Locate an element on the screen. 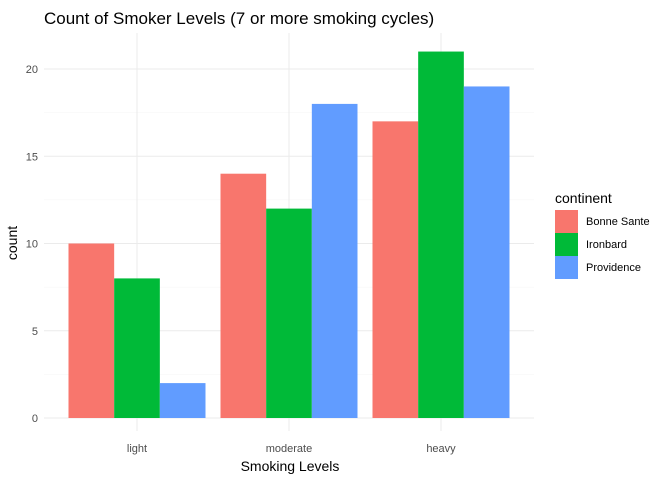  y-axis-title: count is located at coordinates (12, 243).